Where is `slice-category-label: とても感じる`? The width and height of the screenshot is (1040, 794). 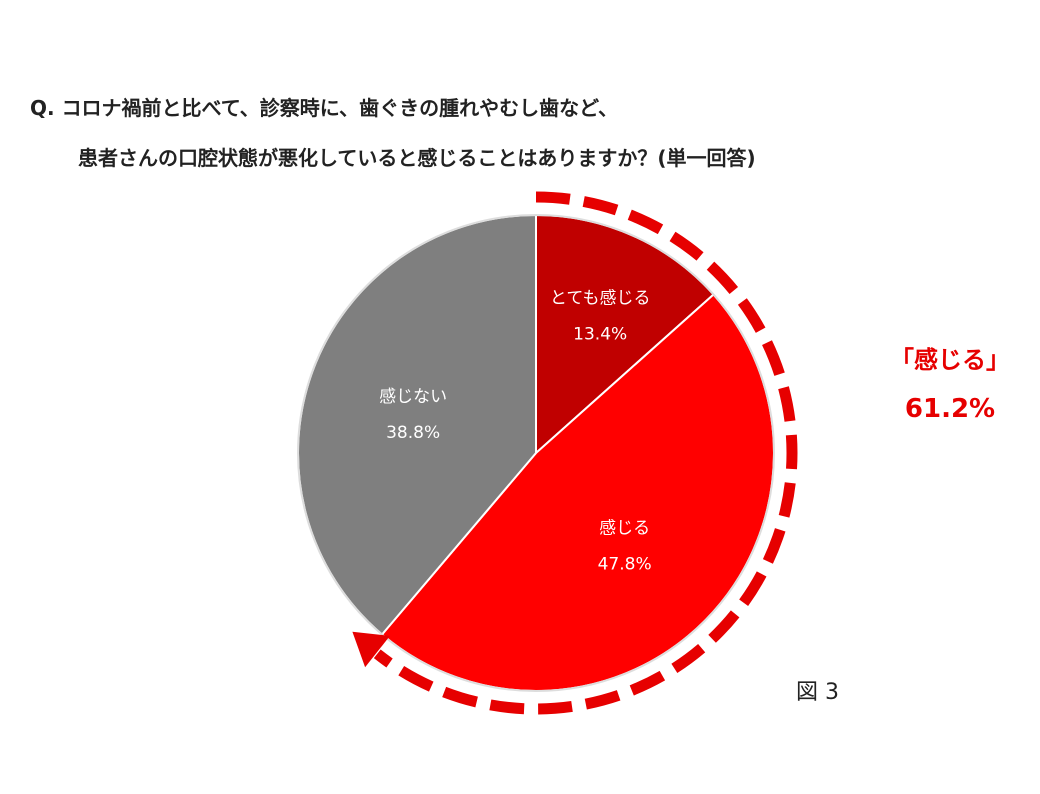
slice-category-label: とても感じる is located at coordinates (600, 299).